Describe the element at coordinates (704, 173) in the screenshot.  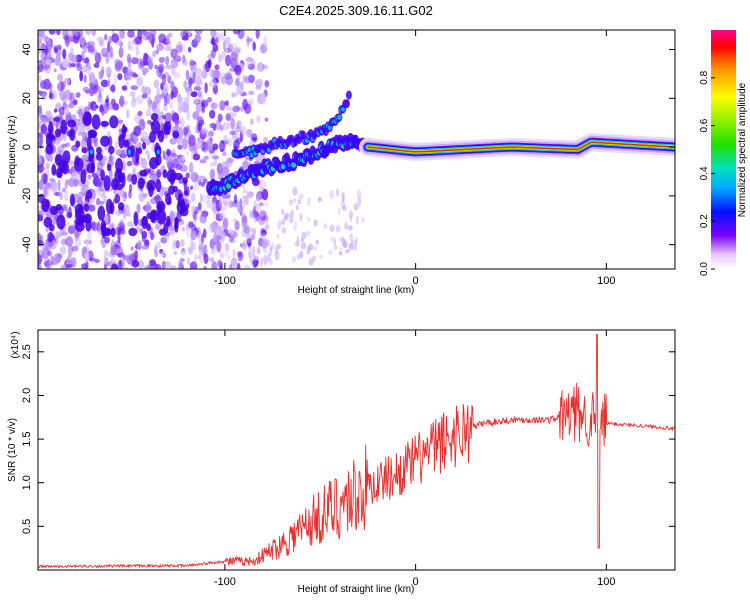
I see `colorbar-tick-label: 0.4` at that location.